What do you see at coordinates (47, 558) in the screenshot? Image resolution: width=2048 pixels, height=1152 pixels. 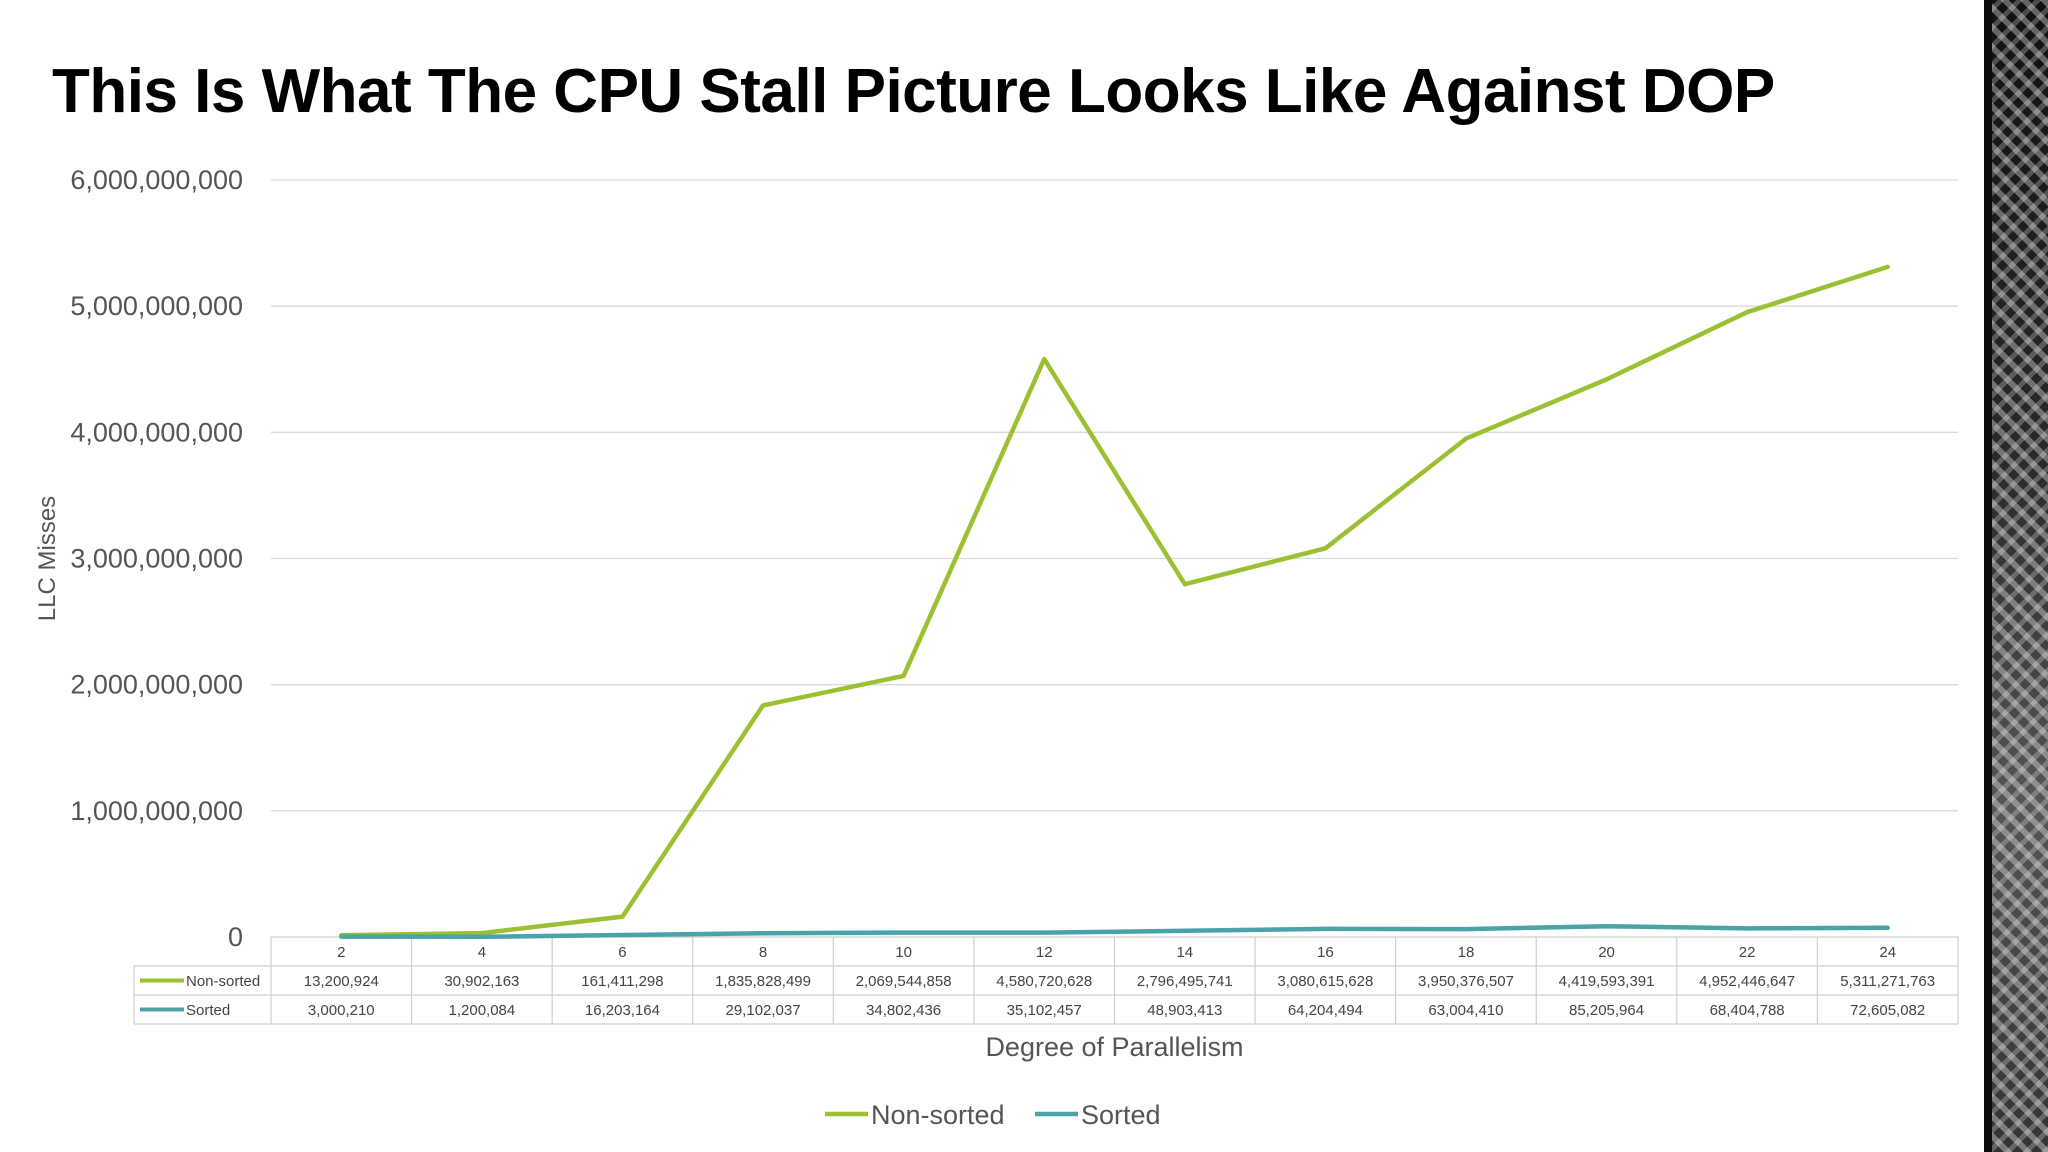 I see `y-axis-title: LLC Misses` at bounding box center [47, 558].